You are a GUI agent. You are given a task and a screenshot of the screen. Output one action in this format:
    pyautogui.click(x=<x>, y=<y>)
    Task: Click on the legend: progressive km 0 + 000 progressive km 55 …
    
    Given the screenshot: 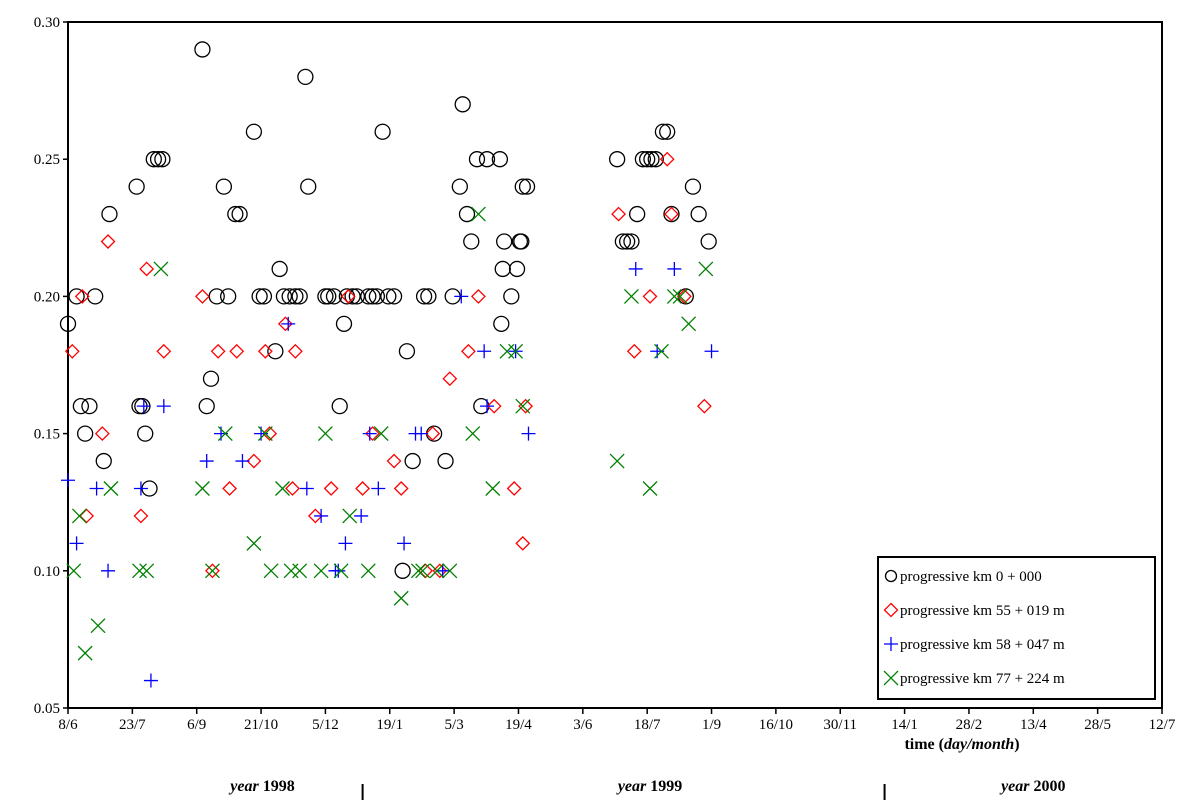 What is the action you would take?
    pyautogui.click(x=1016, y=628)
    